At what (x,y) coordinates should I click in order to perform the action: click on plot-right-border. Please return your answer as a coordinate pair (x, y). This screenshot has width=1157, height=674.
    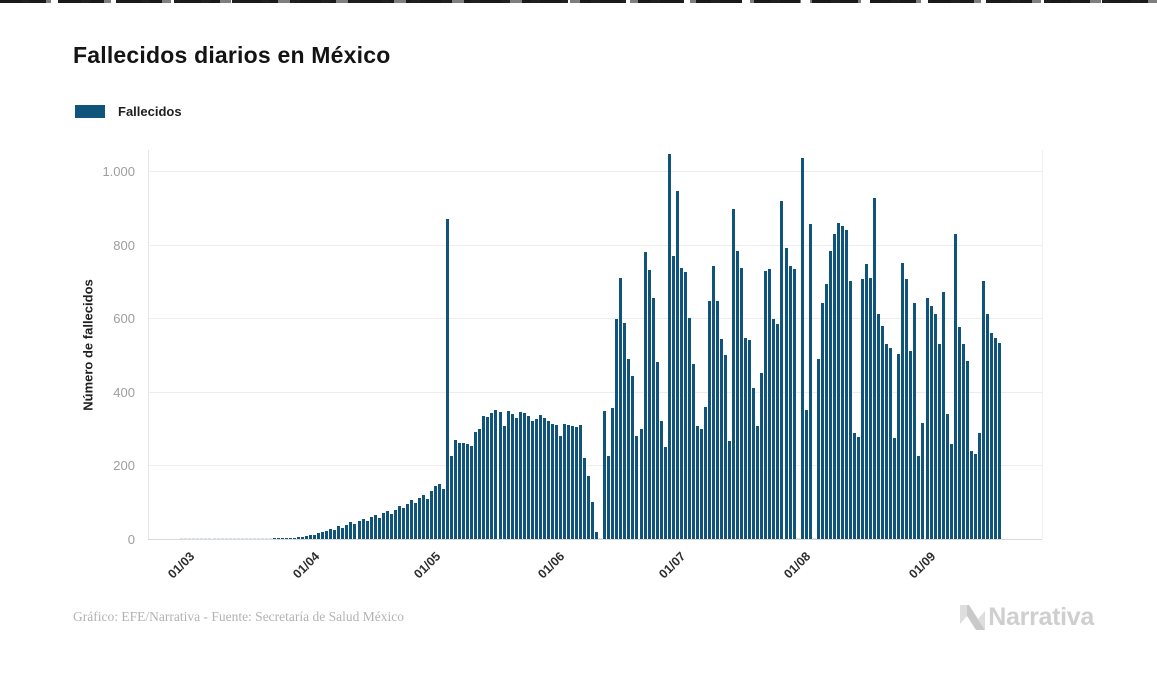
    Looking at the image, I should click on (1042, 344).